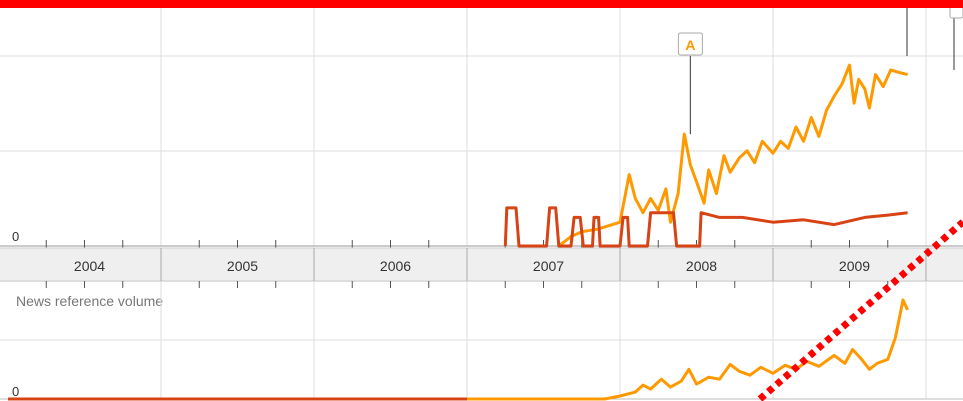 The height and width of the screenshot is (401, 963). I want to click on news-panel-title: News reference volume, so click(89, 301).